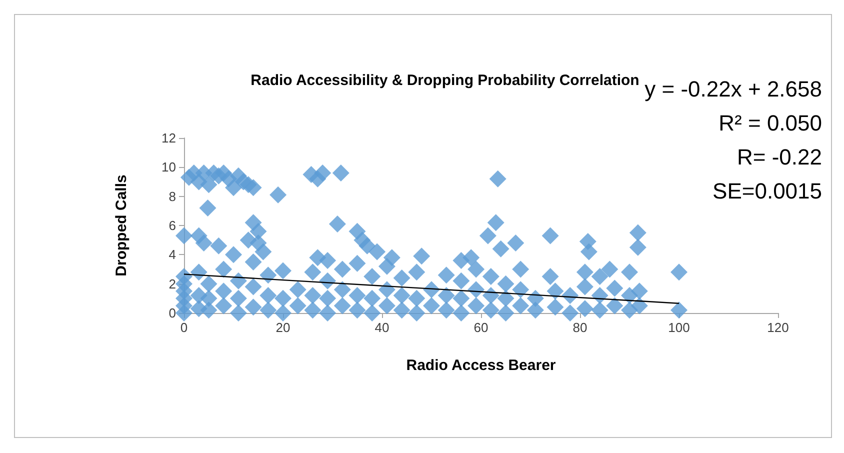 The height and width of the screenshot is (453, 844). Describe the element at coordinates (172, 284) in the screenshot. I see `y-tick-label: 2` at that location.